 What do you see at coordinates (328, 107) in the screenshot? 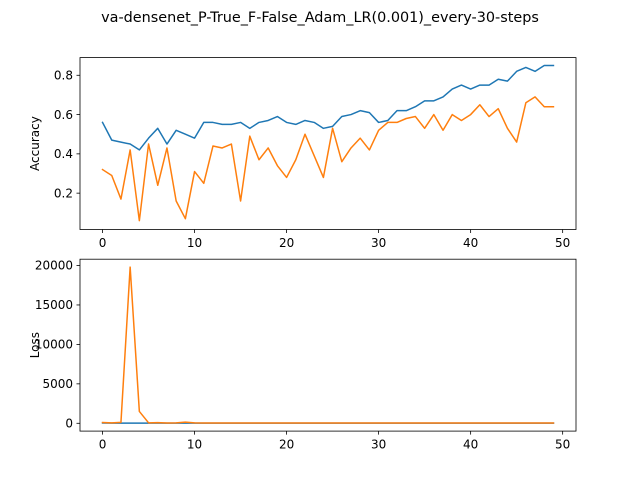
I see `accuracy-series-1-line` at bounding box center [328, 107].